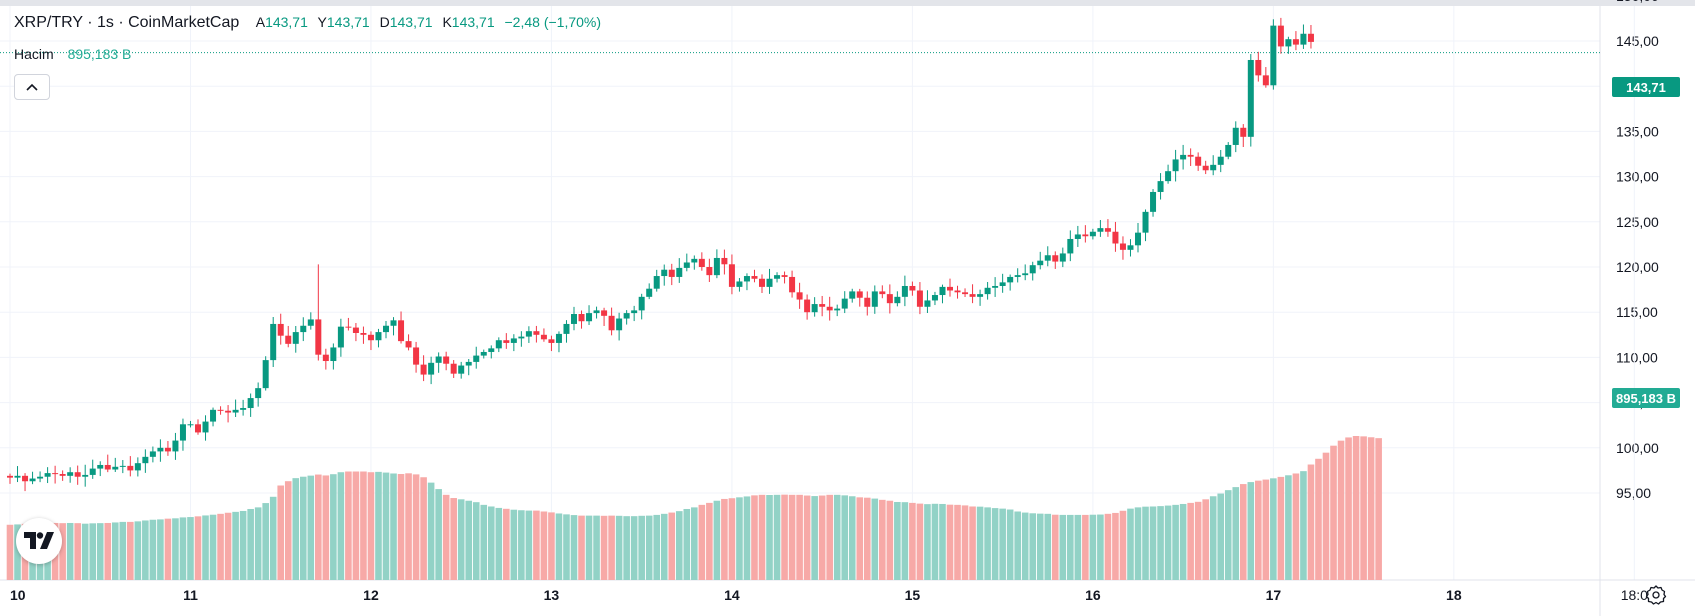 The width and height of the screenshot is (1695, 616). Describe the element at coordinates (72, 54) in the screenshot. I see `volume-legend: Hacim 895,183 B` at that location.